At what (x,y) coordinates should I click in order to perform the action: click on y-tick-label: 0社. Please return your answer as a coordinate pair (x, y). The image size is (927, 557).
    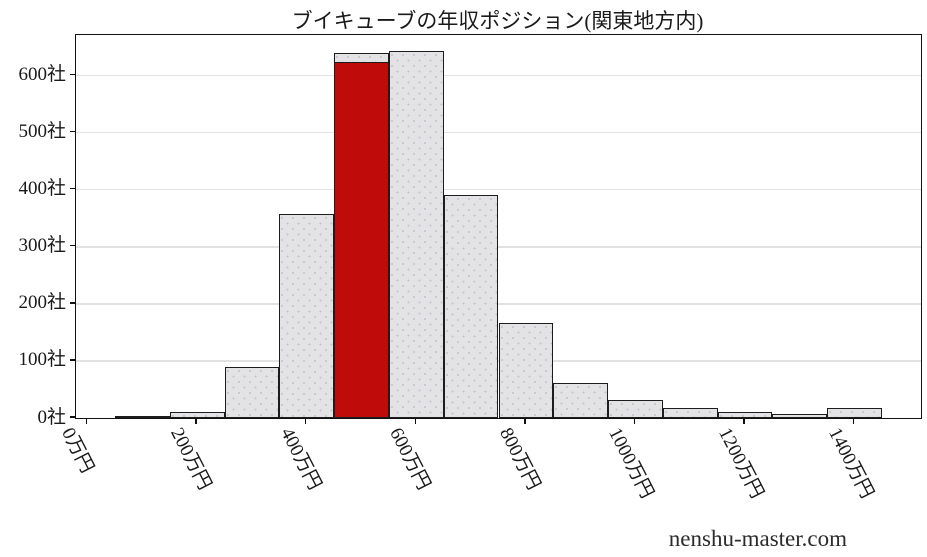
    Looking at the image, I should click on (51, 417).